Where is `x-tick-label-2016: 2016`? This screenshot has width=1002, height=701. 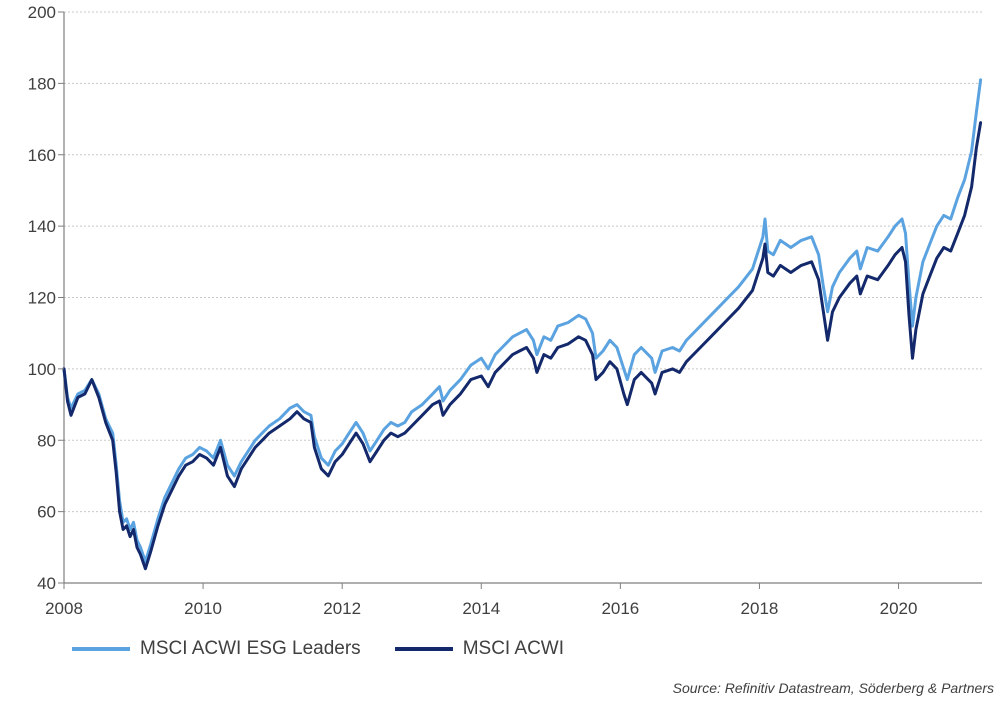
x-tick-label-2016: 2016 is located at coordinates (620, 608).